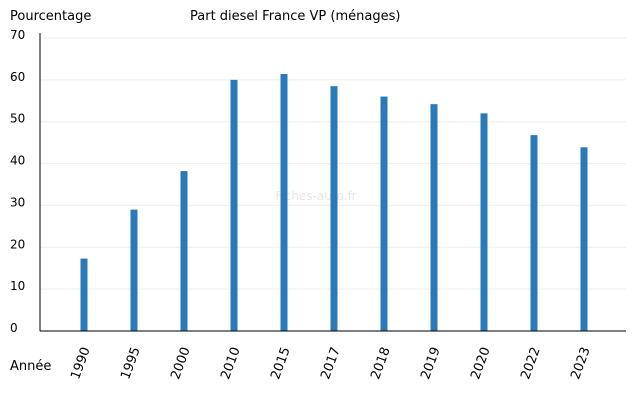  Describe the element at coordinates (17, 244) in the screenshot. I see `y-tick-label: 20` at that location.